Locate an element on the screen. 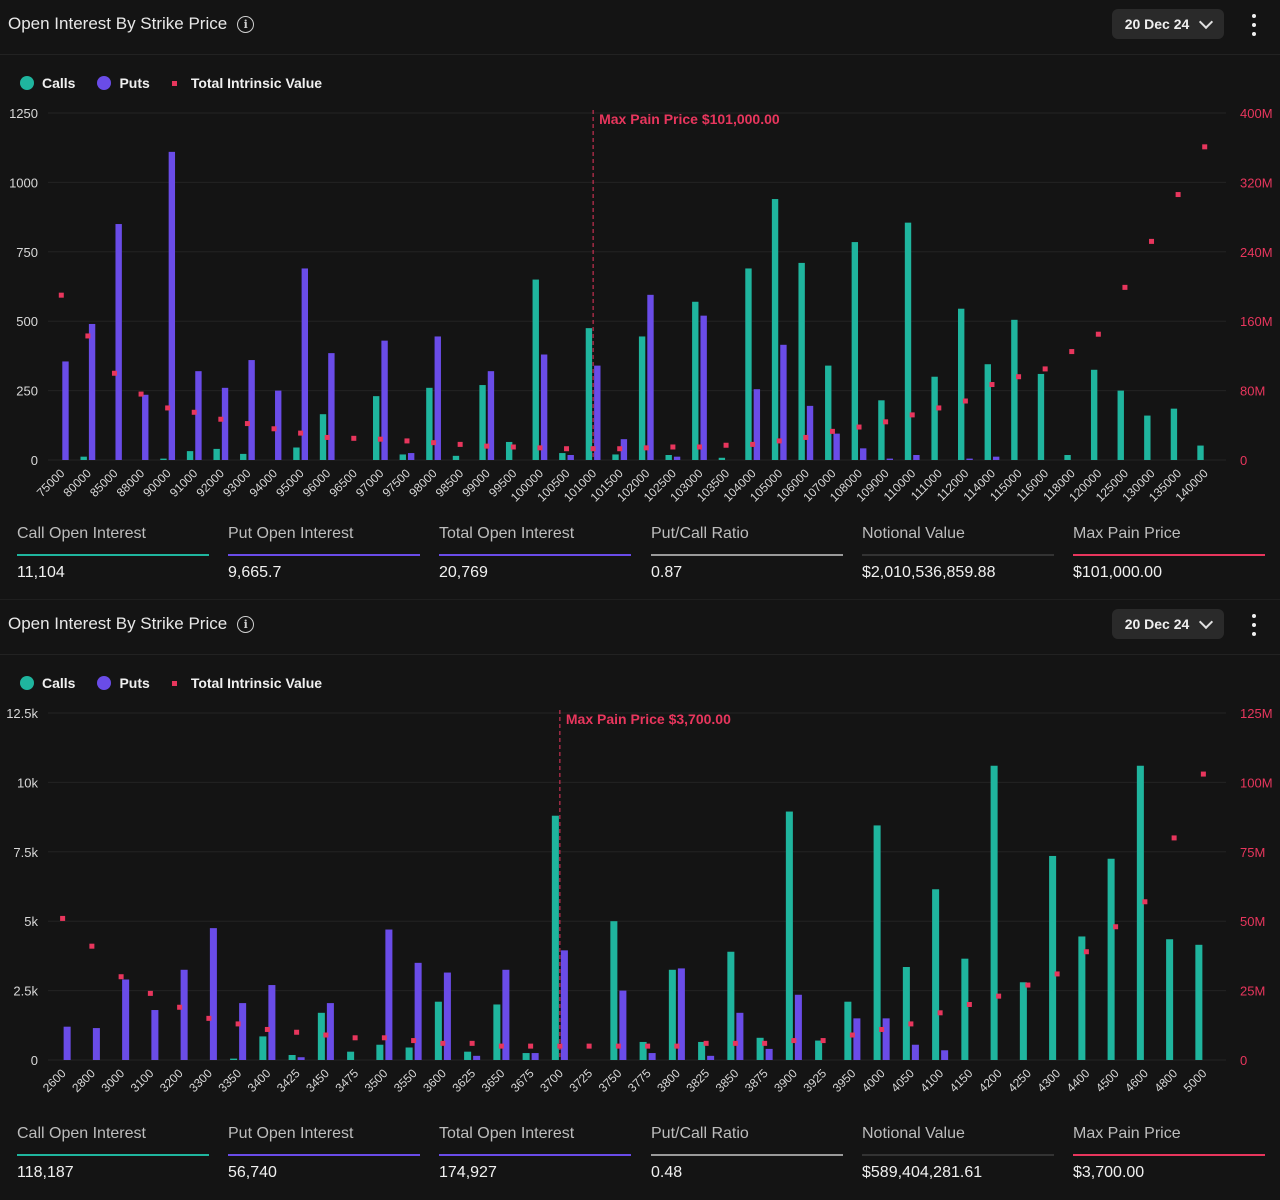 The image size is (1280, 1200). x-tick-label: 3825 is located at coordinates (697, 1080).